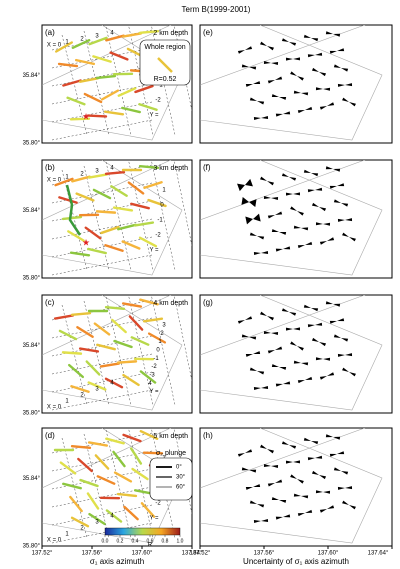 The height and width of the screenshot is (569, 400). Describe the element at coordinates (170, 168) in the screenshot. I see `depth-label: 3 km depth` at that location.